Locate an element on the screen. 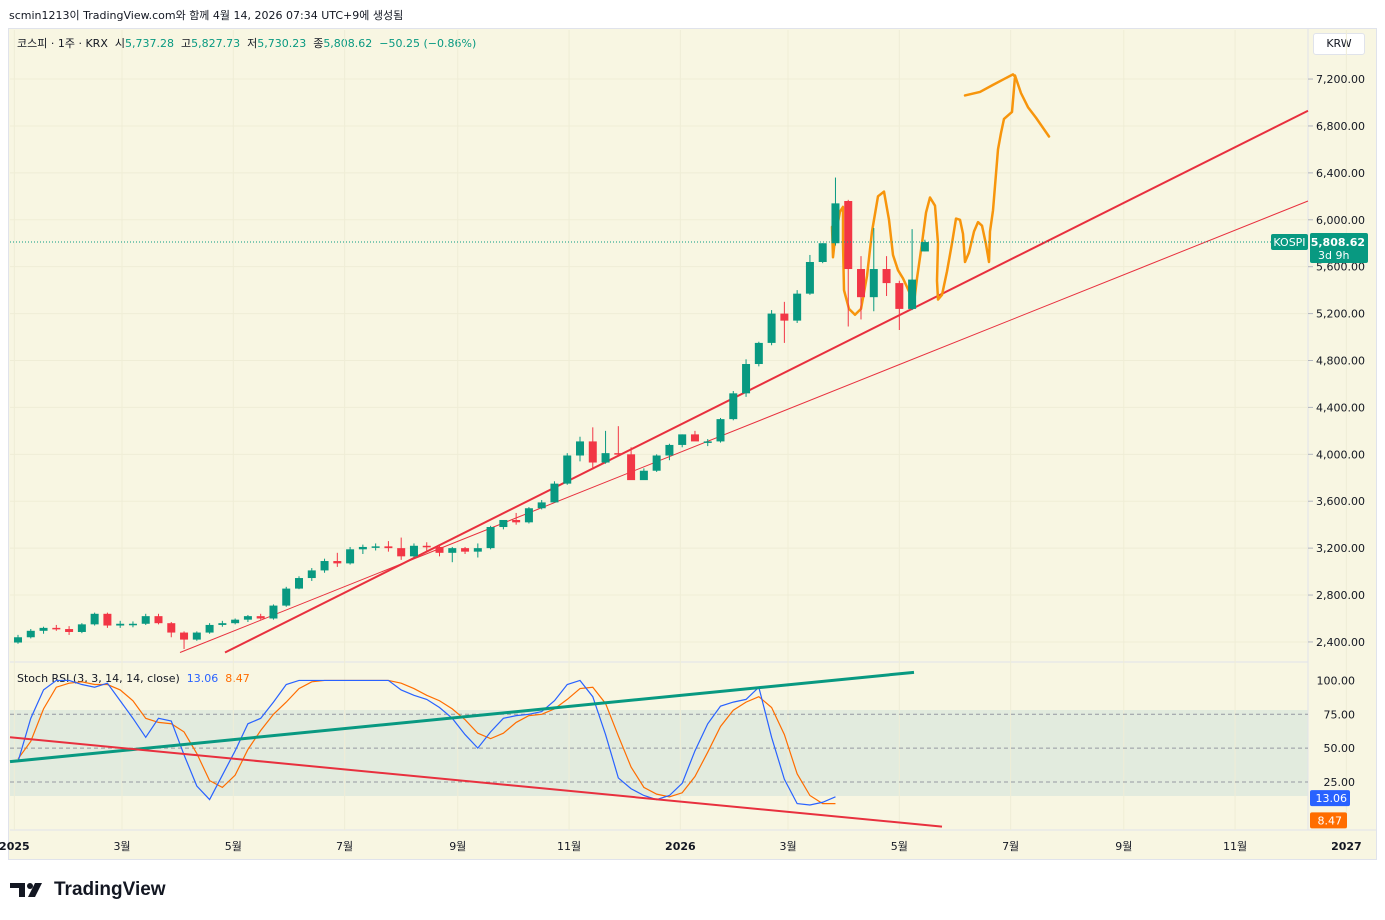 The height and width of the screenshot is (920, 1385). orange-projection-drawing is located at coordinates (923, 195).